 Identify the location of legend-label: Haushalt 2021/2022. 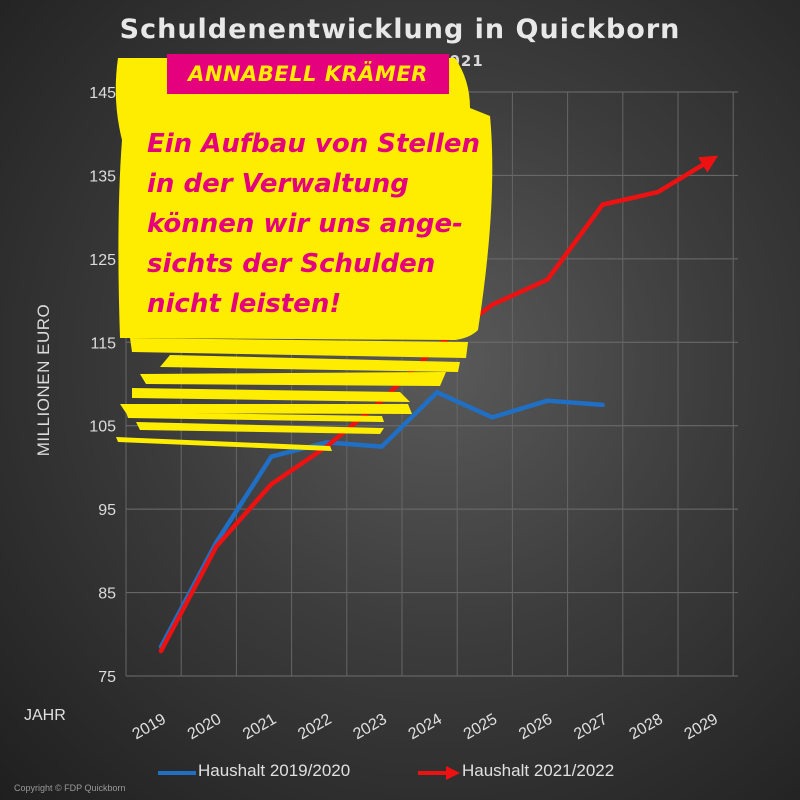
(538, 770).